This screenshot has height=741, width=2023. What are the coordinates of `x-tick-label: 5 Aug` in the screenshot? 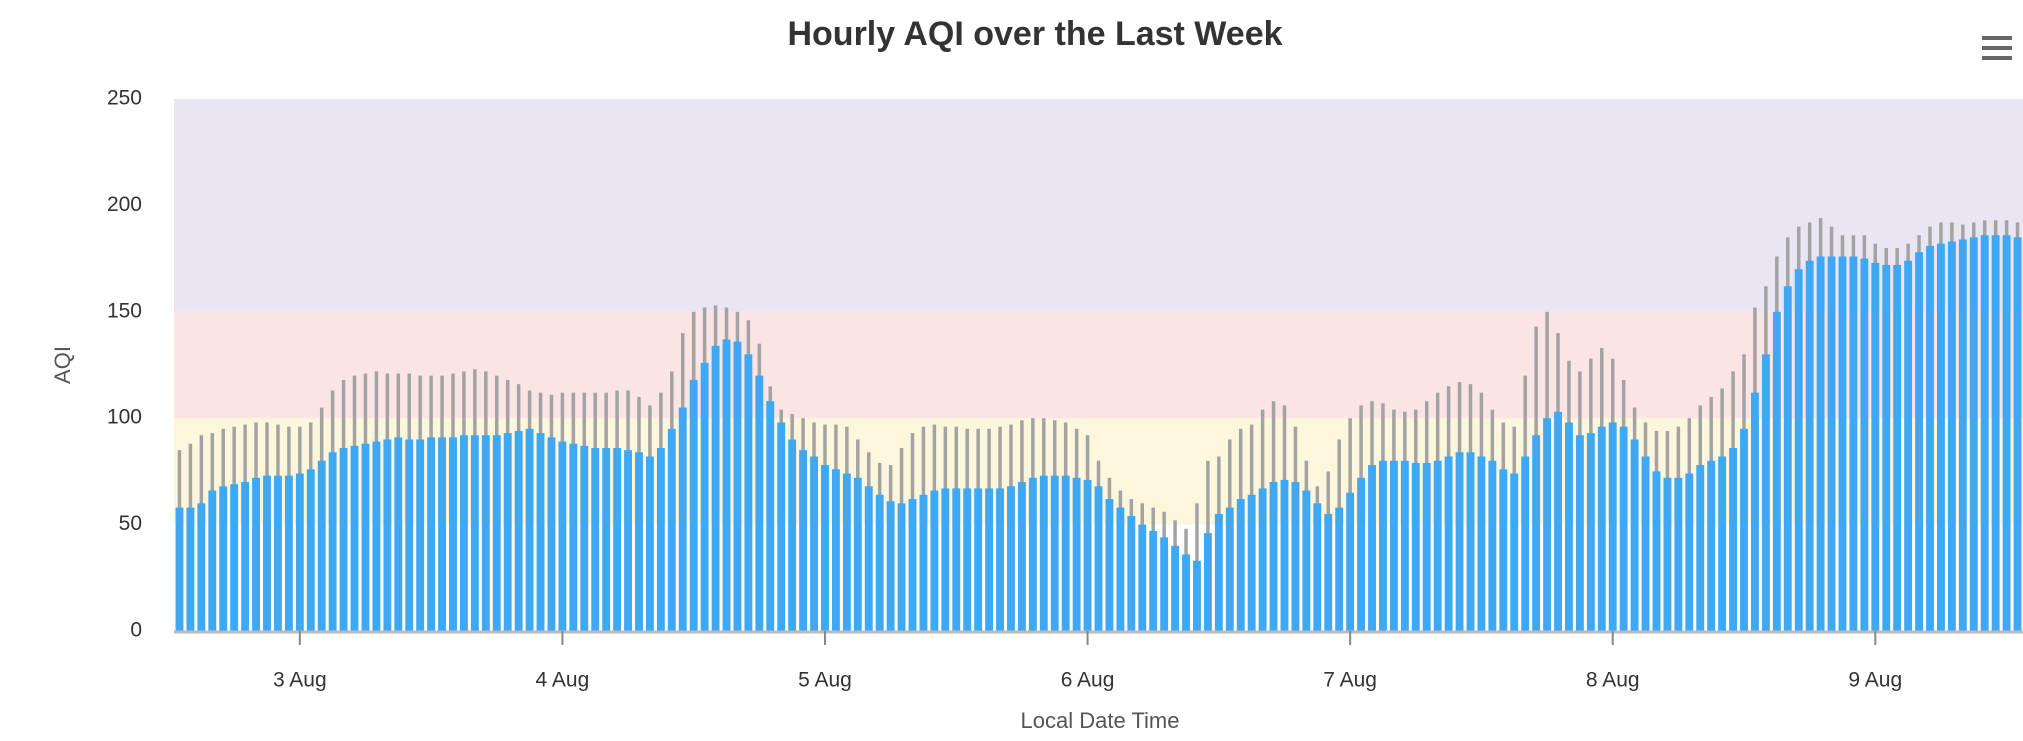 It's located at (825, 680).